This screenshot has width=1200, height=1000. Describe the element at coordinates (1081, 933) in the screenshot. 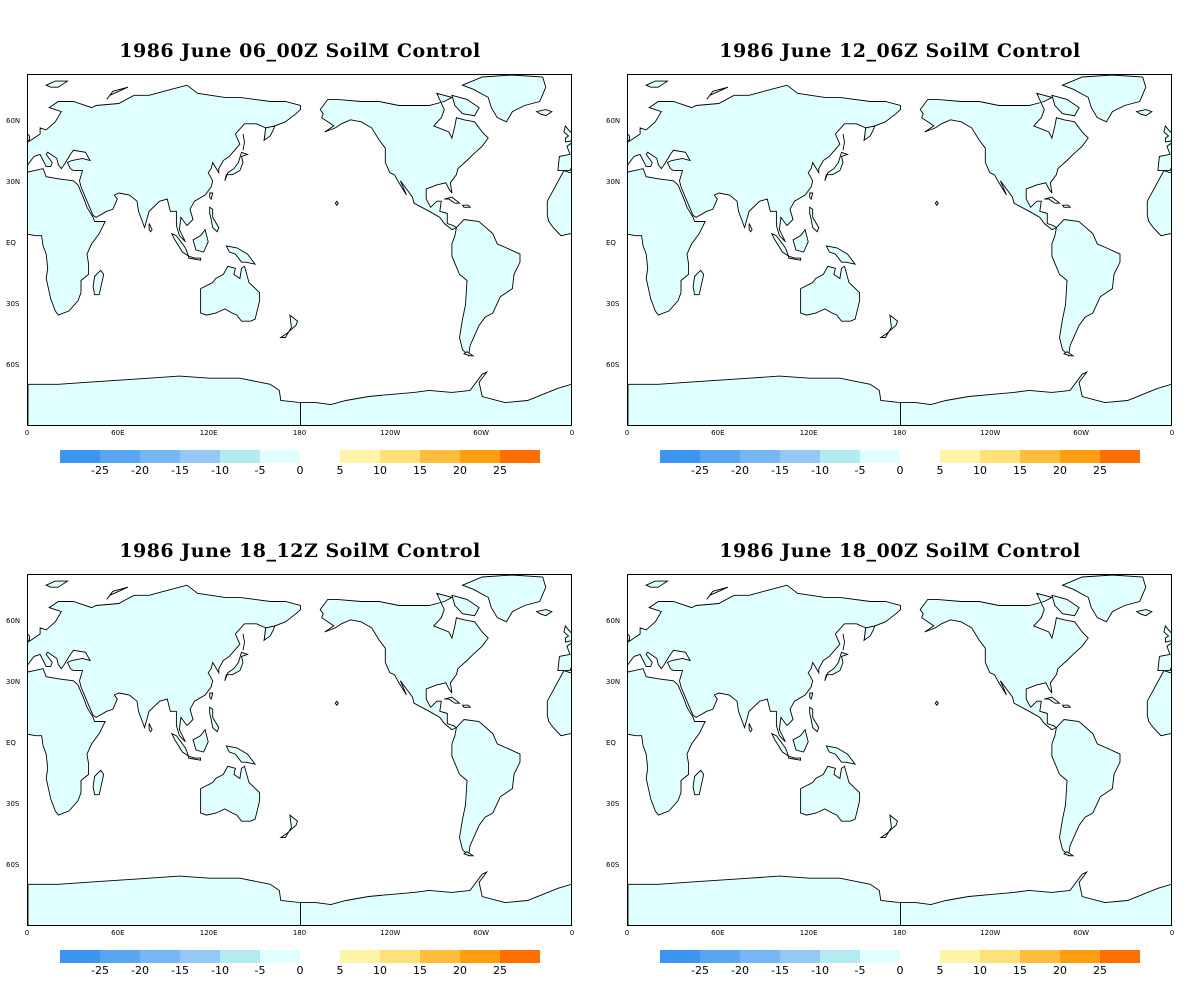

I see `longitude-tick-label: 60W` at that location.